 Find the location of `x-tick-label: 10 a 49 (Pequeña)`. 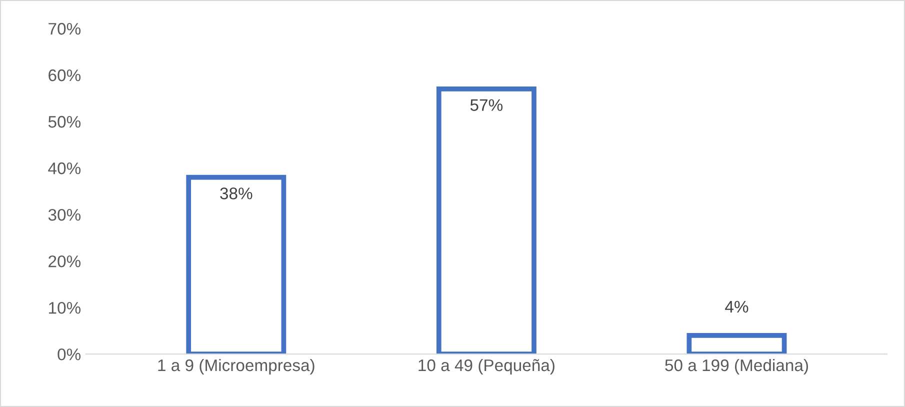

x-tick-label: 10 a 49 (Pequeña) is located at coordinates (486, 366).